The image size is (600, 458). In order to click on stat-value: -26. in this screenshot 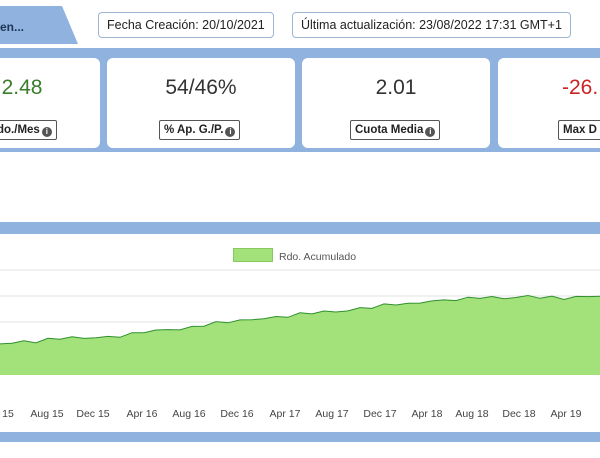, I will do `click(580, 87)`.